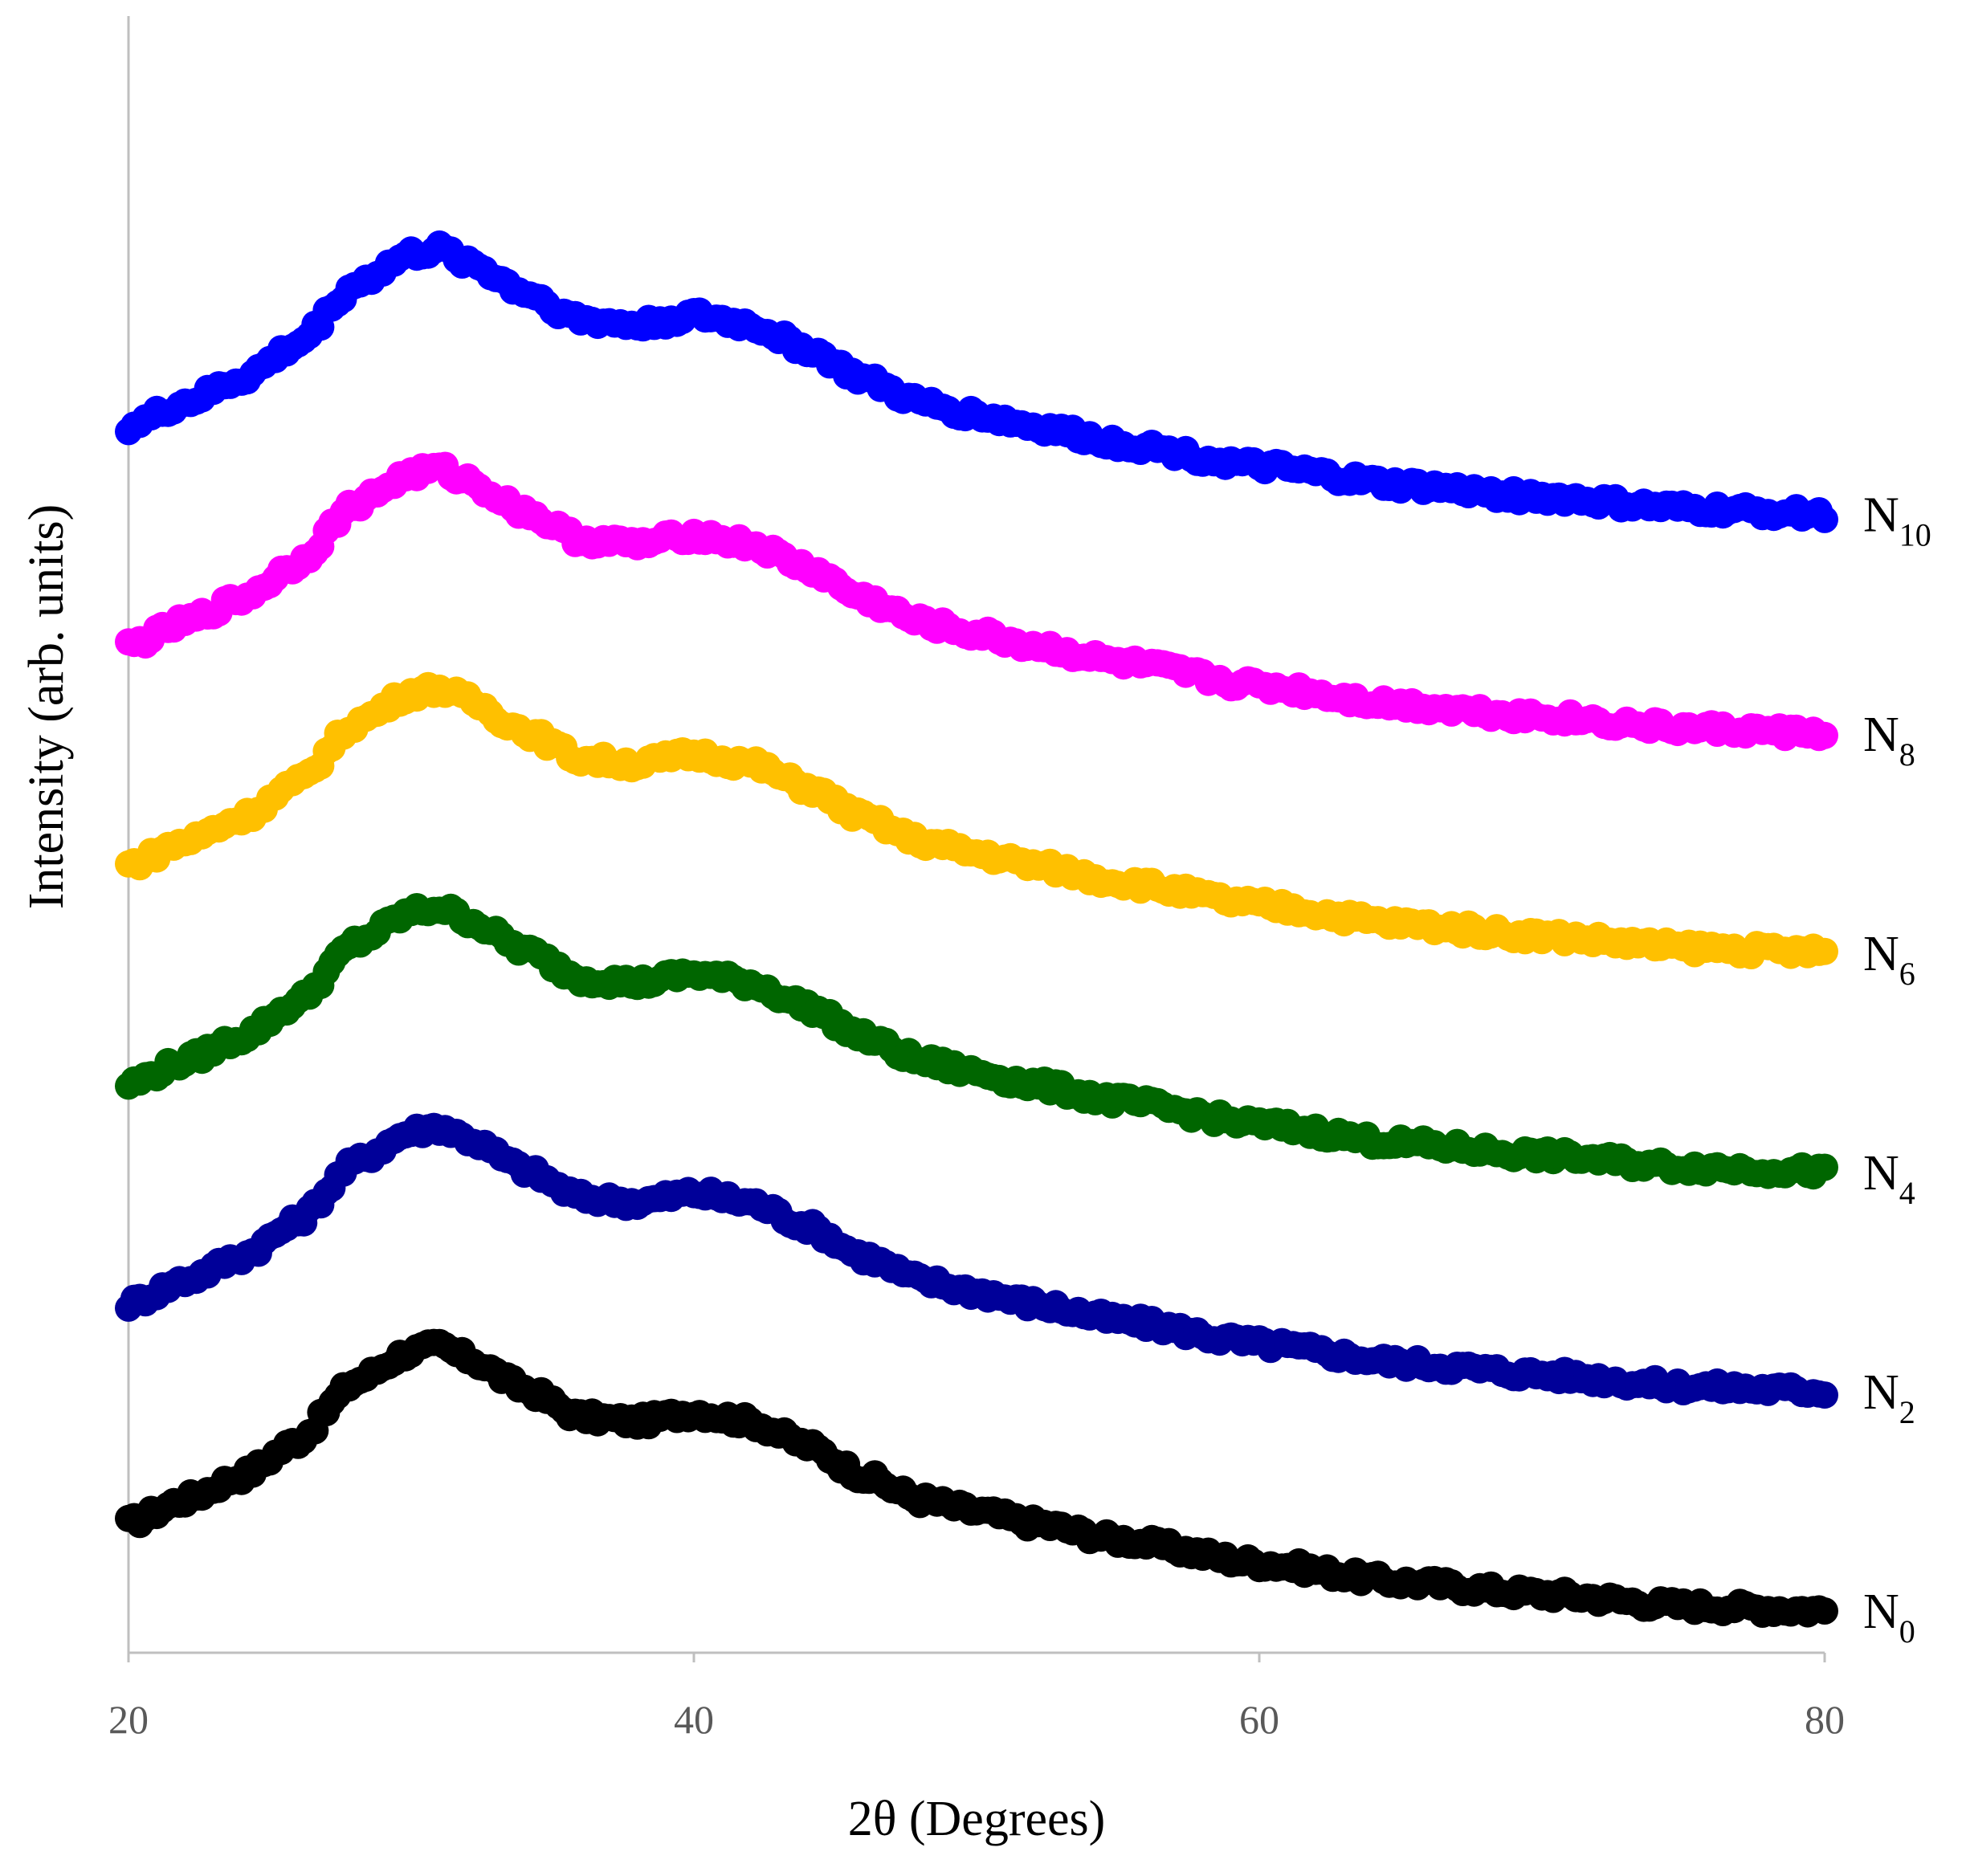 The height and width of the screenshot is (1876, 1966). Describe the element at coordinates (976, 382) in the screenshot. I see `series-n10` at that location.